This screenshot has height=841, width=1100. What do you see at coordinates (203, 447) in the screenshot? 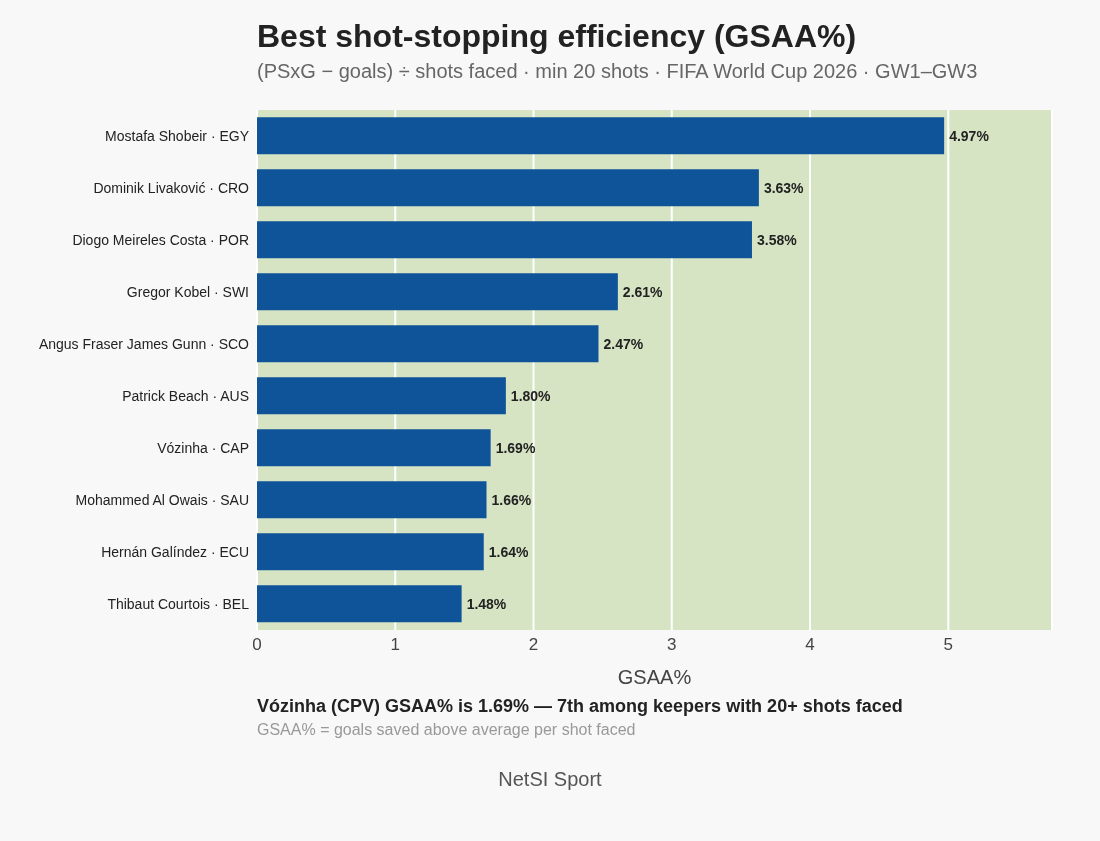
I see `y-tick-label: Vózinha · CAP` at bounding box center [203, 447].